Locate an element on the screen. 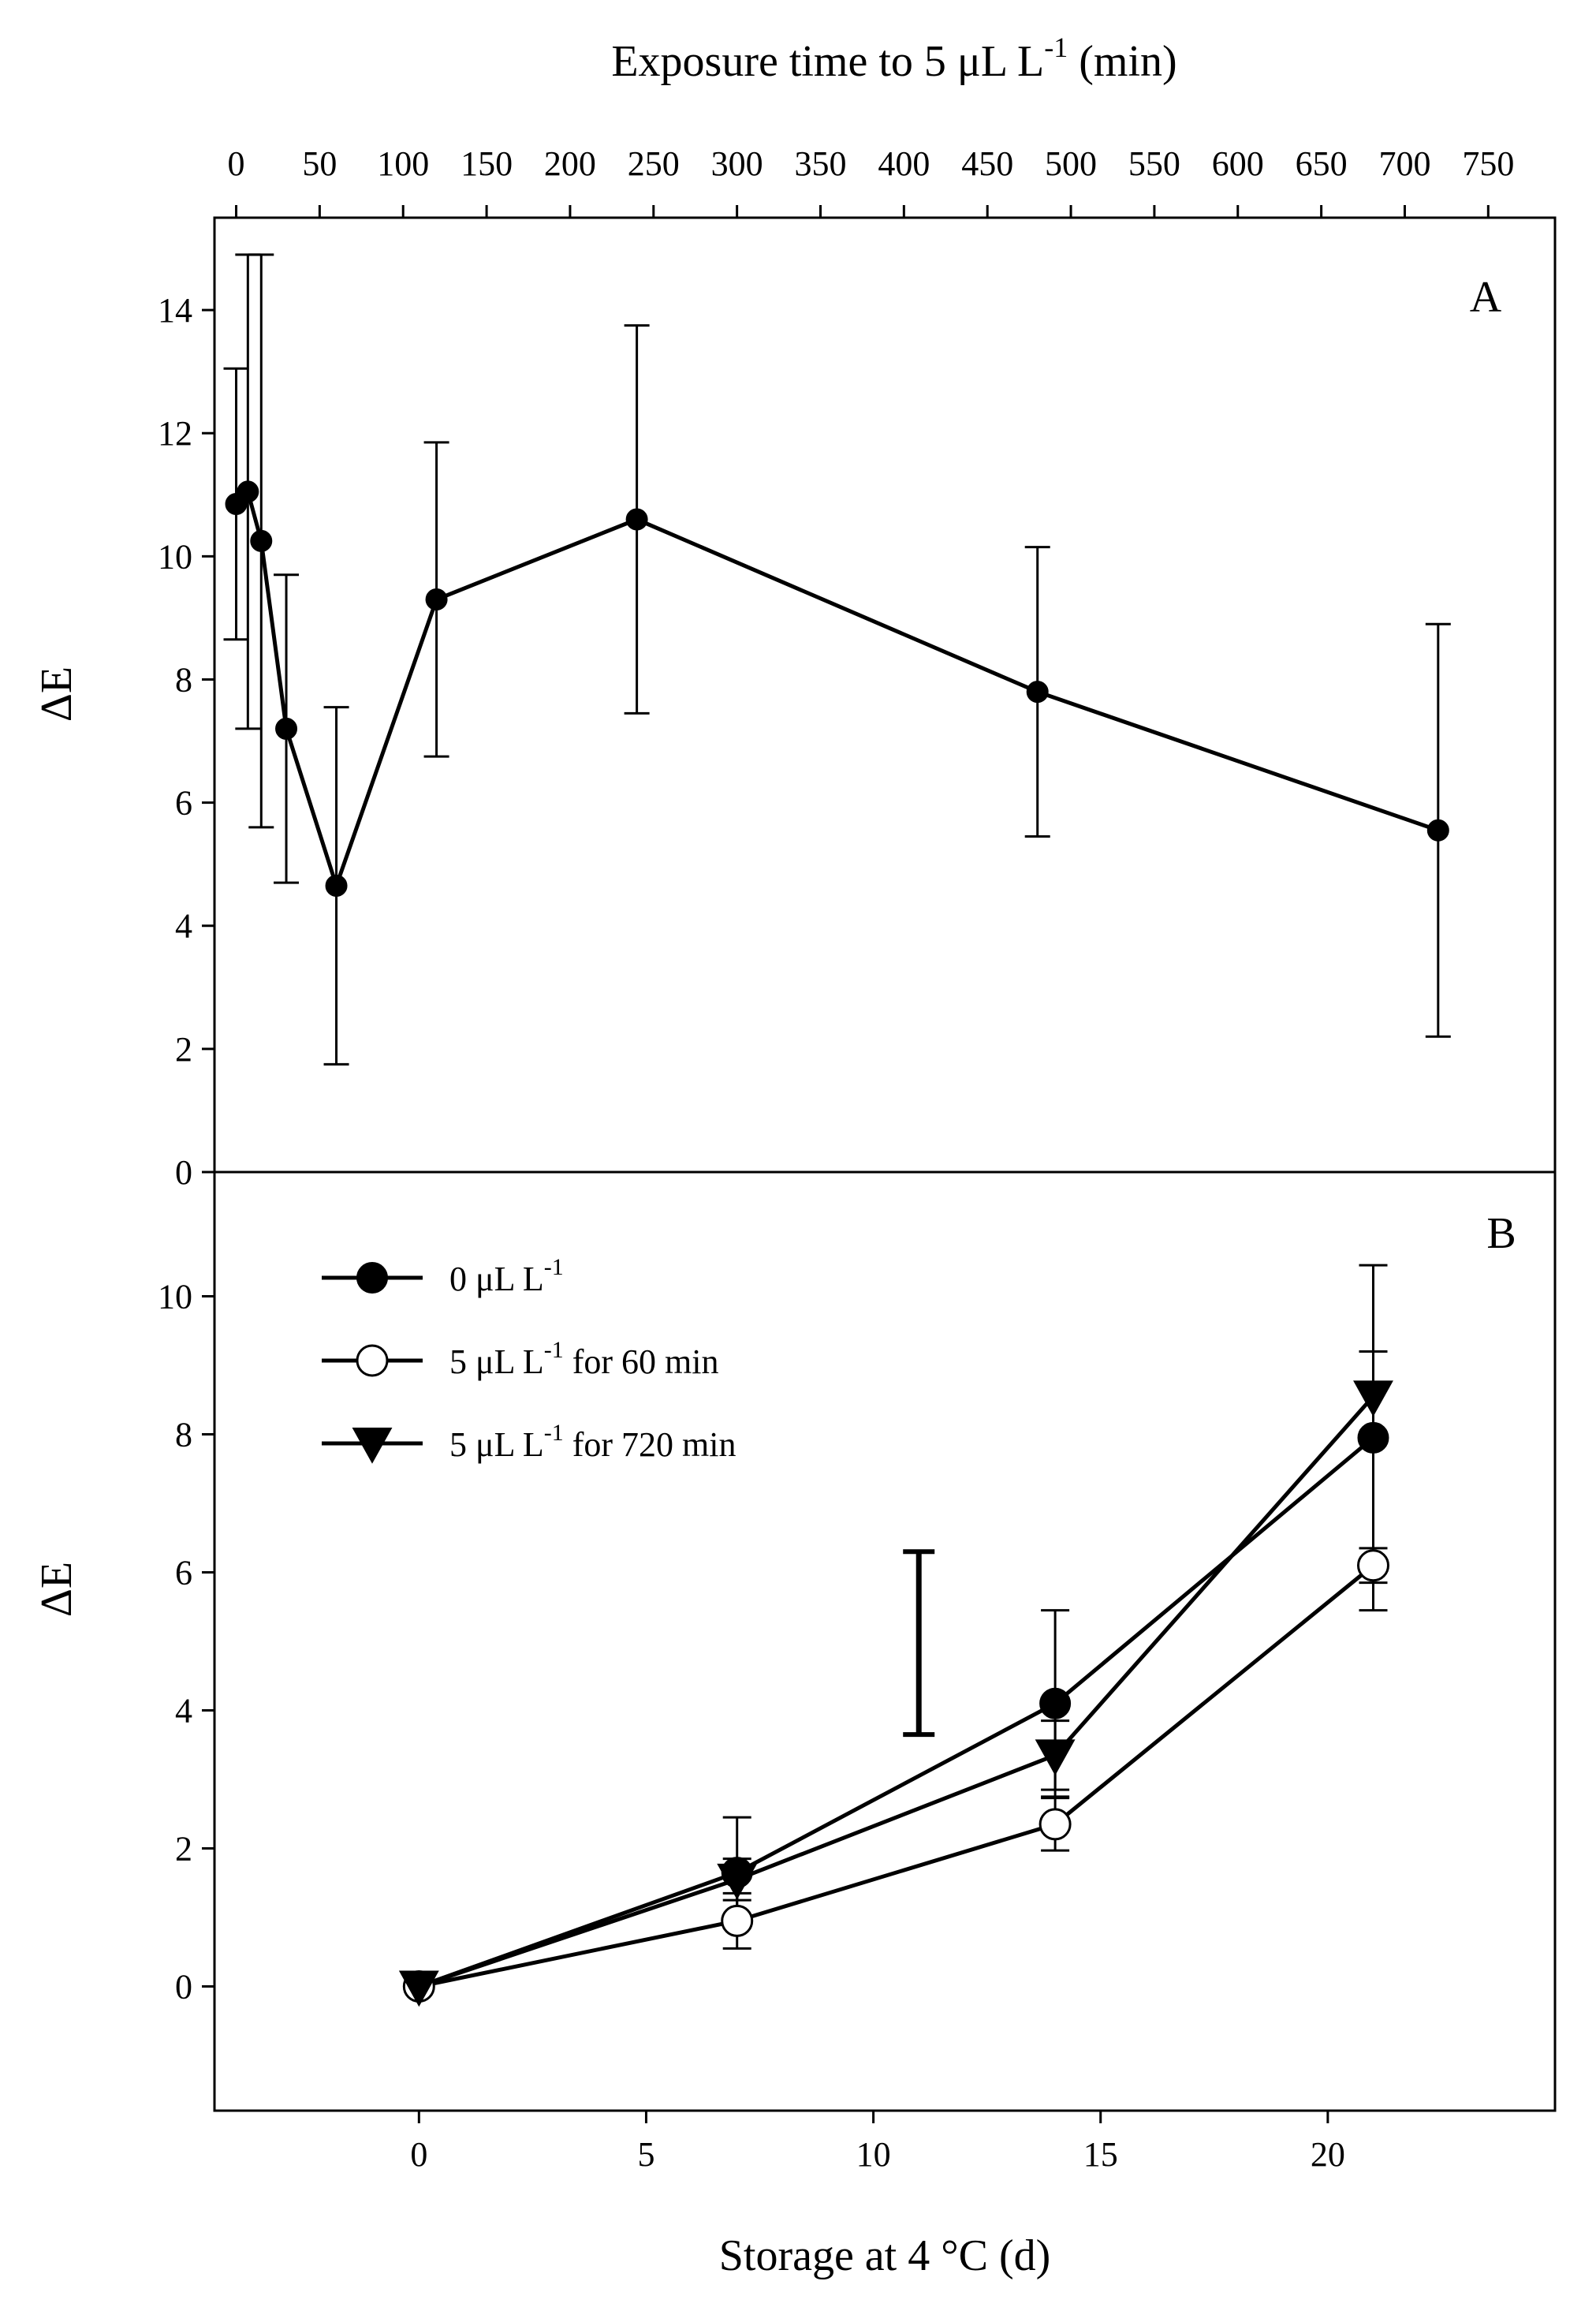 The height and width of the screenshot is (2311, 1596). legend-label-3: 5 μL L-1 for 720 min is located at coordinates (592, 1442).